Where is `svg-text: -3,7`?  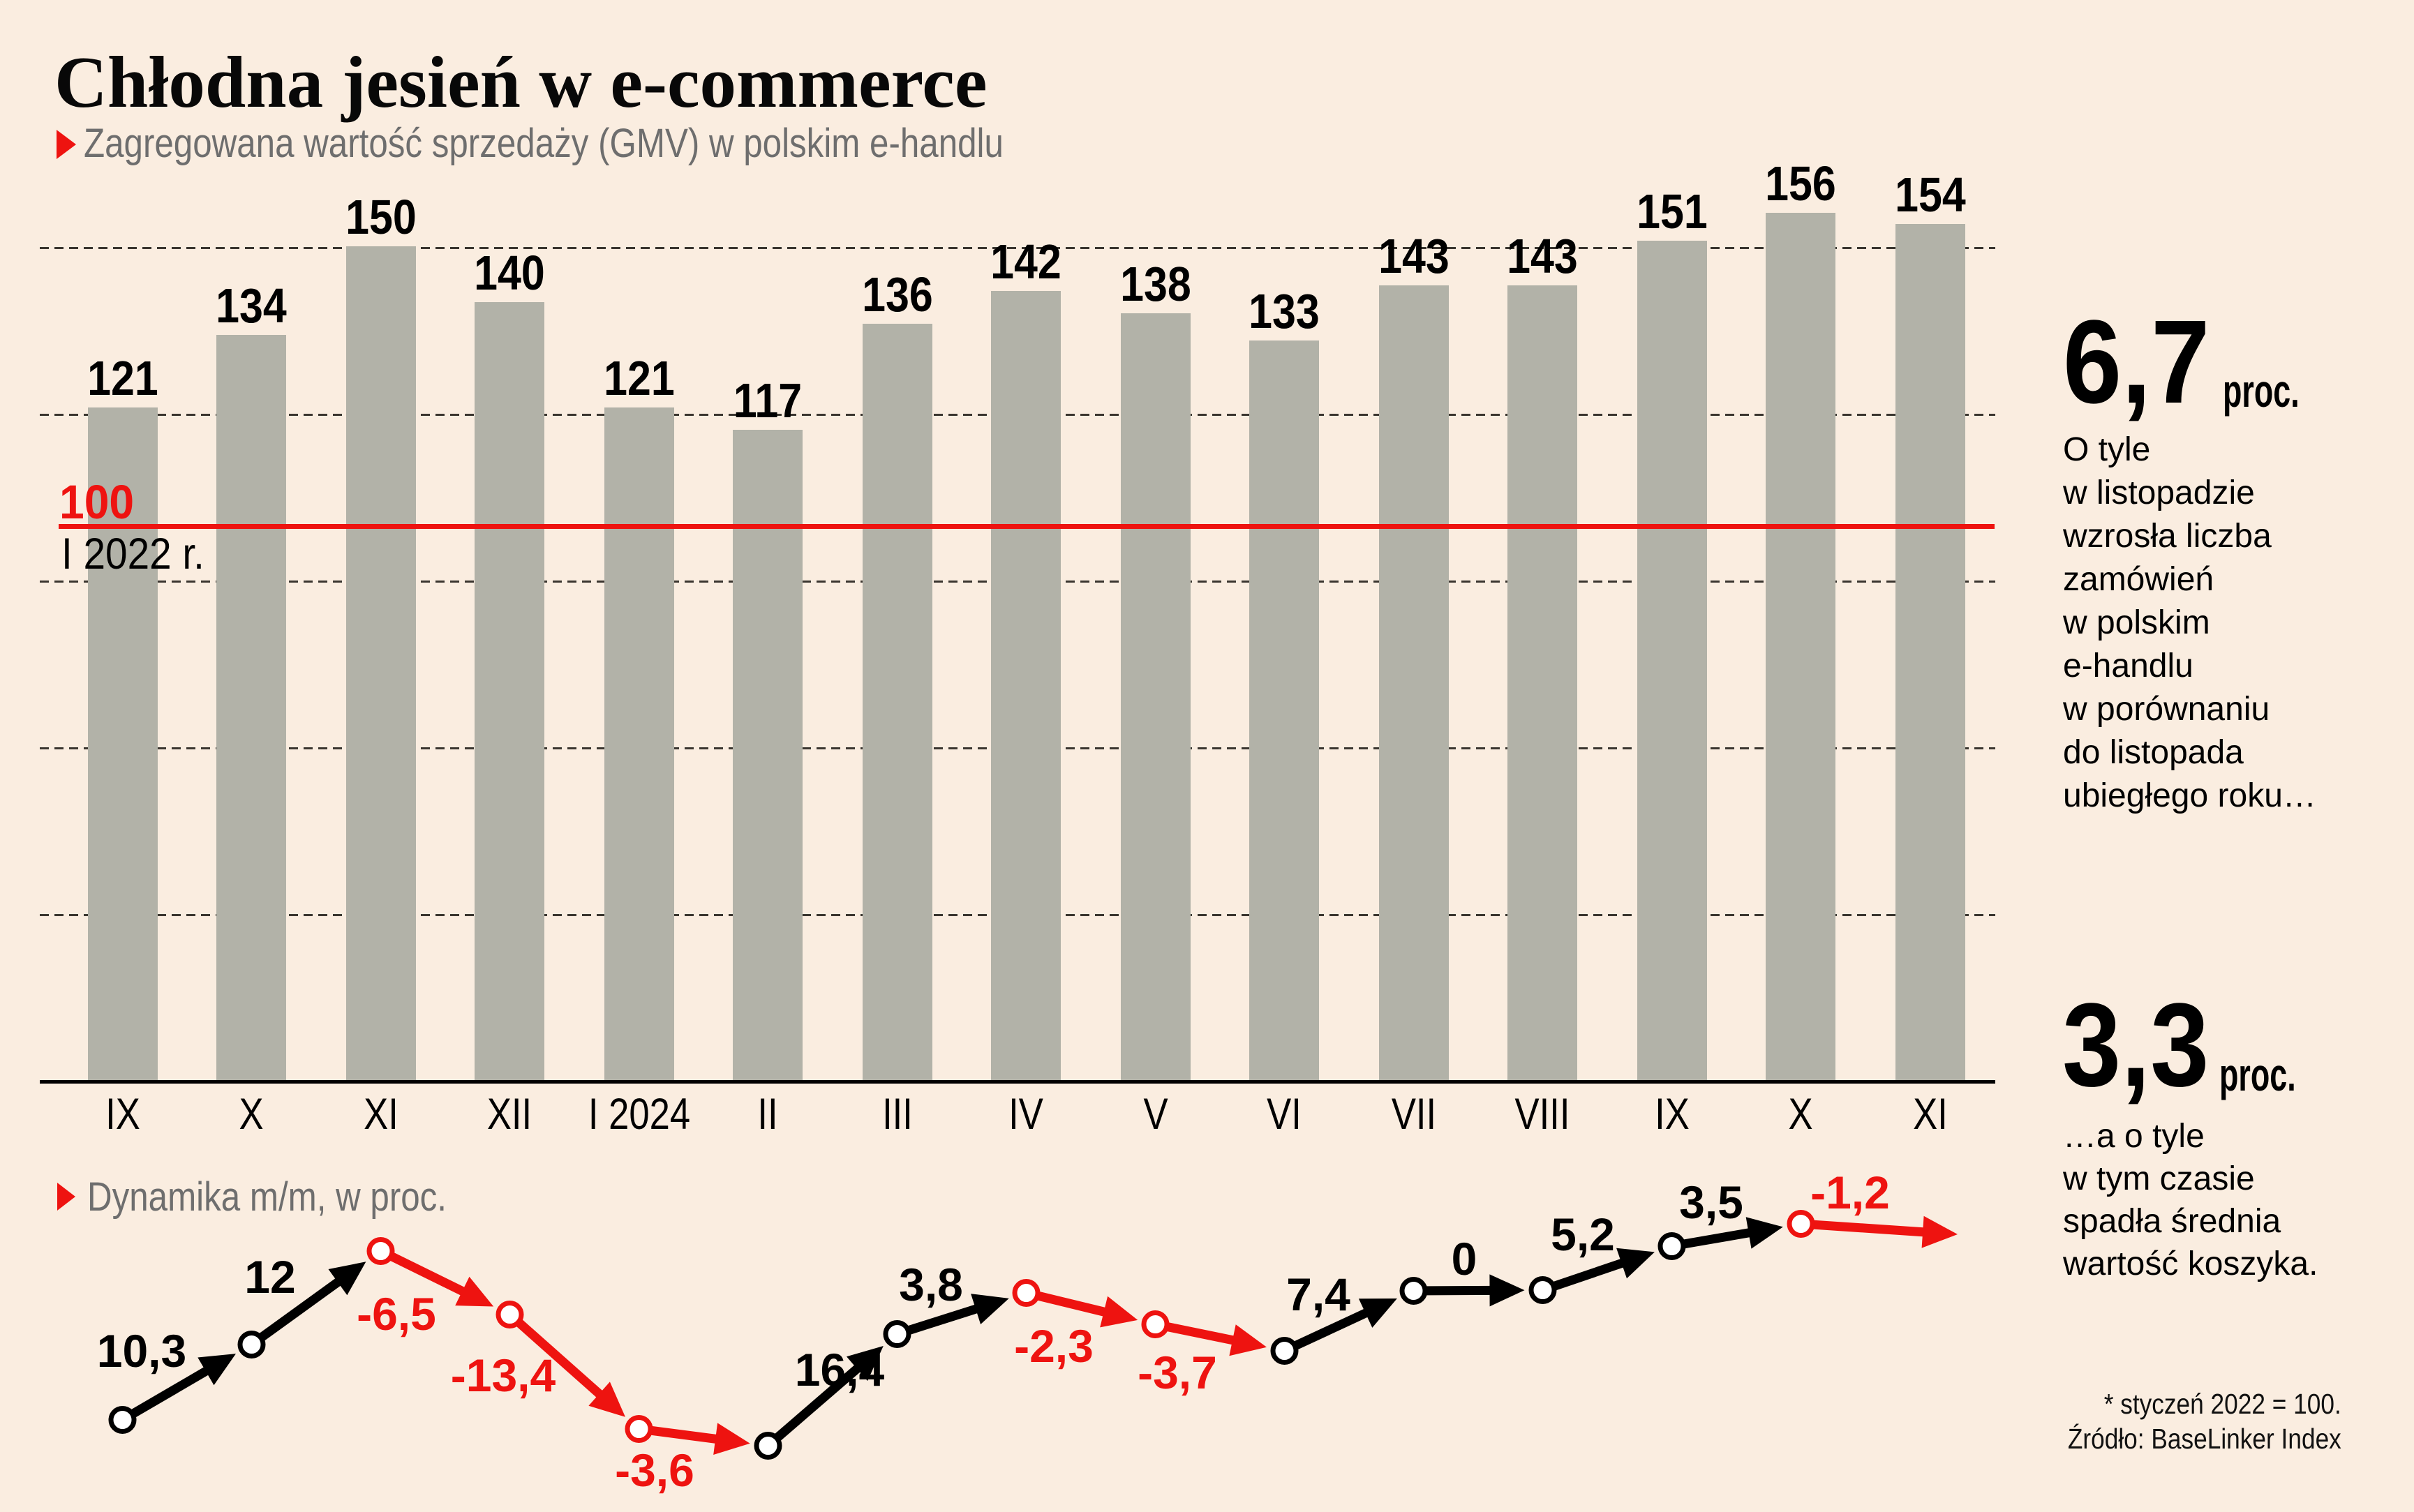
svg-text: -3,7 is located at coordinates (1177, 1372).